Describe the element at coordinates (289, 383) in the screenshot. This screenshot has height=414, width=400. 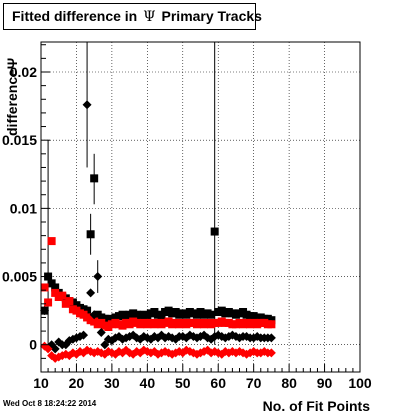
I see `x-tick-label: 80` at that location.